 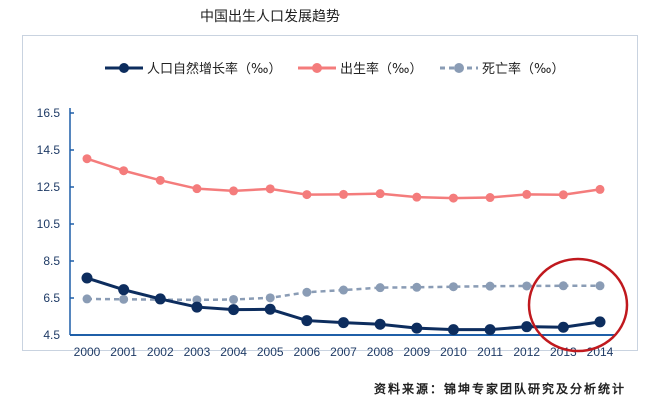 What do you see at coordinates (49, 224) in the screenshot?
I see `y-tick-label: 10.5` at bounding box center [49, 224].